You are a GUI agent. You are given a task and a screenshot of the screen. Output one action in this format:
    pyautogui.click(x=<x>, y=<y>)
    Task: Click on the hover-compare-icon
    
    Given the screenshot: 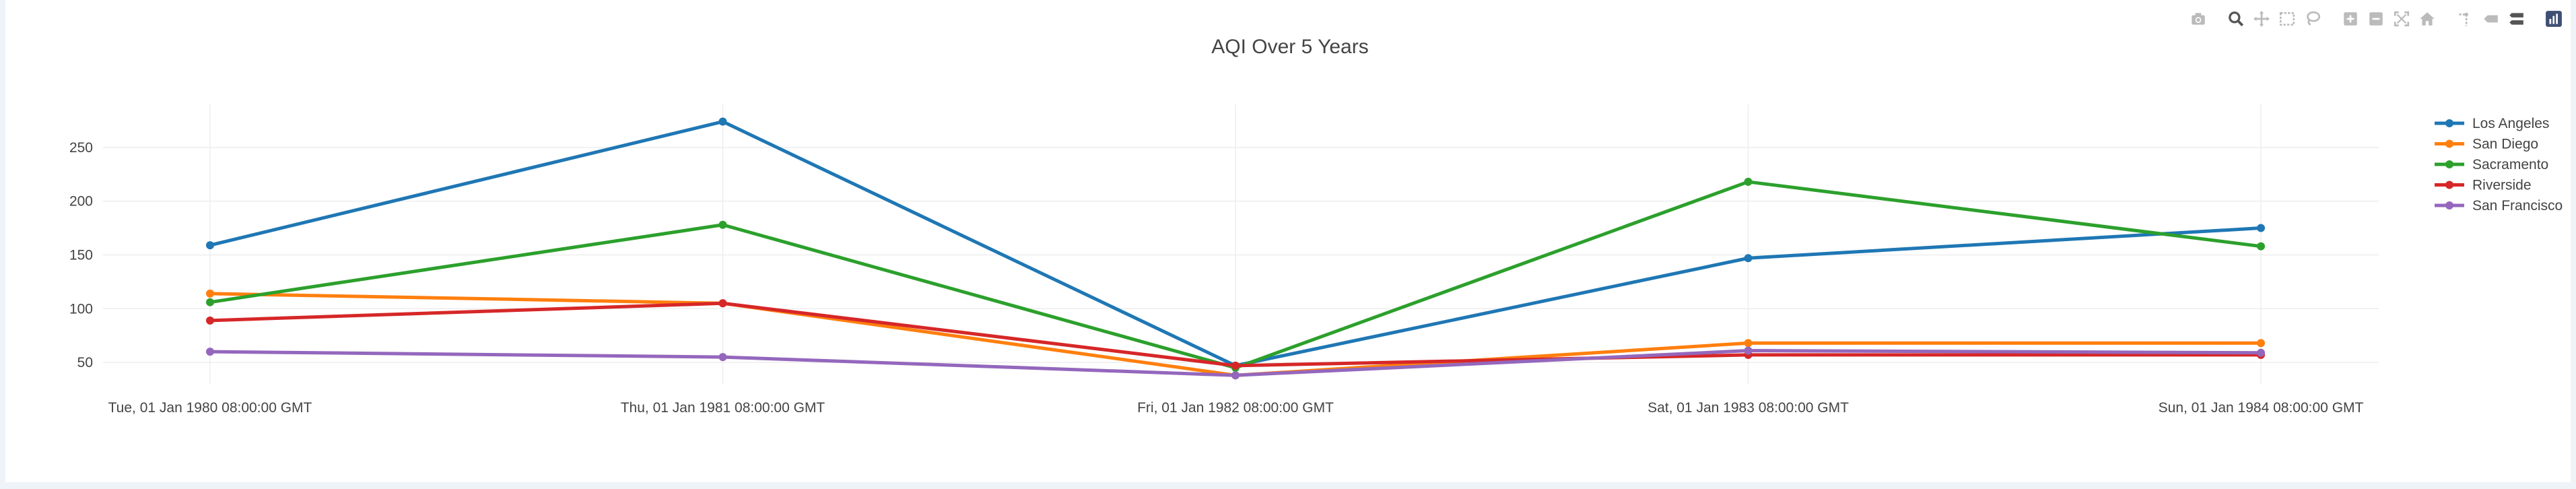 What is the action you would take?
    pyautogui.click(x=2516, y=18)
    